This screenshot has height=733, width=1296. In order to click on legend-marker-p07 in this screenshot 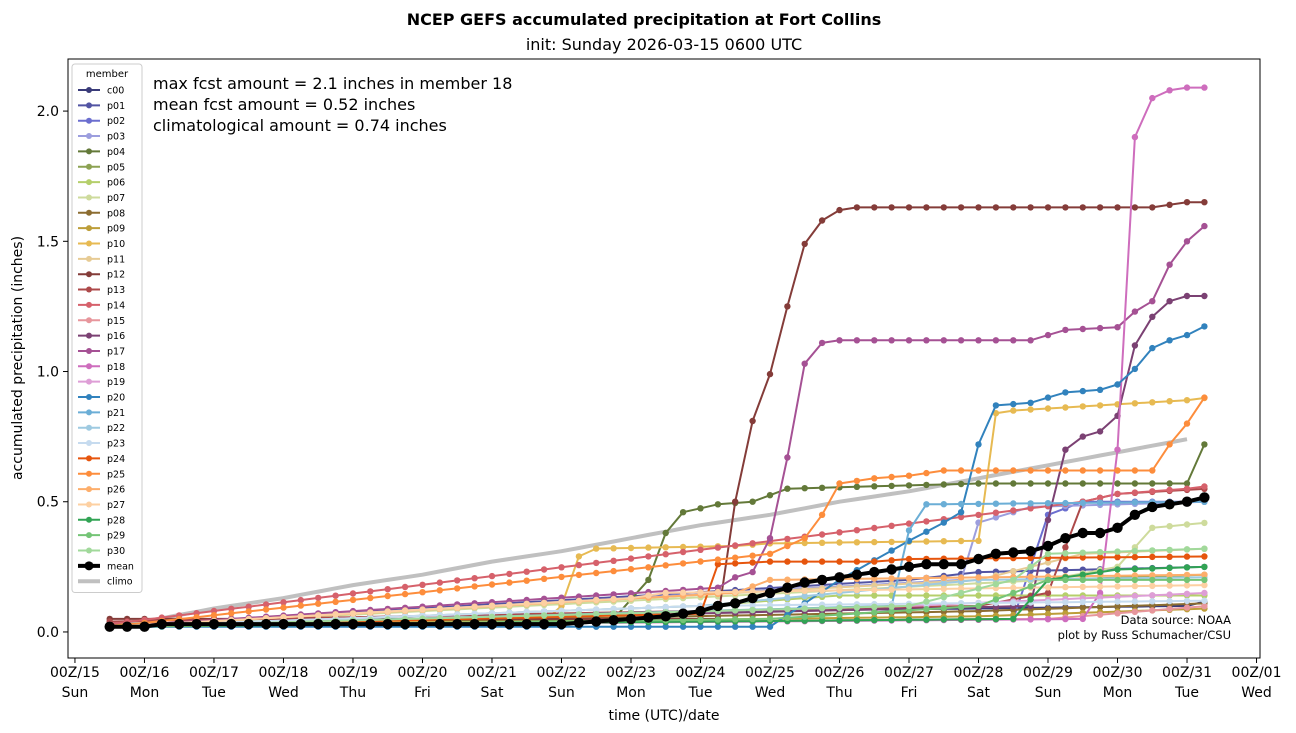, I will do `click(89, 197)`.